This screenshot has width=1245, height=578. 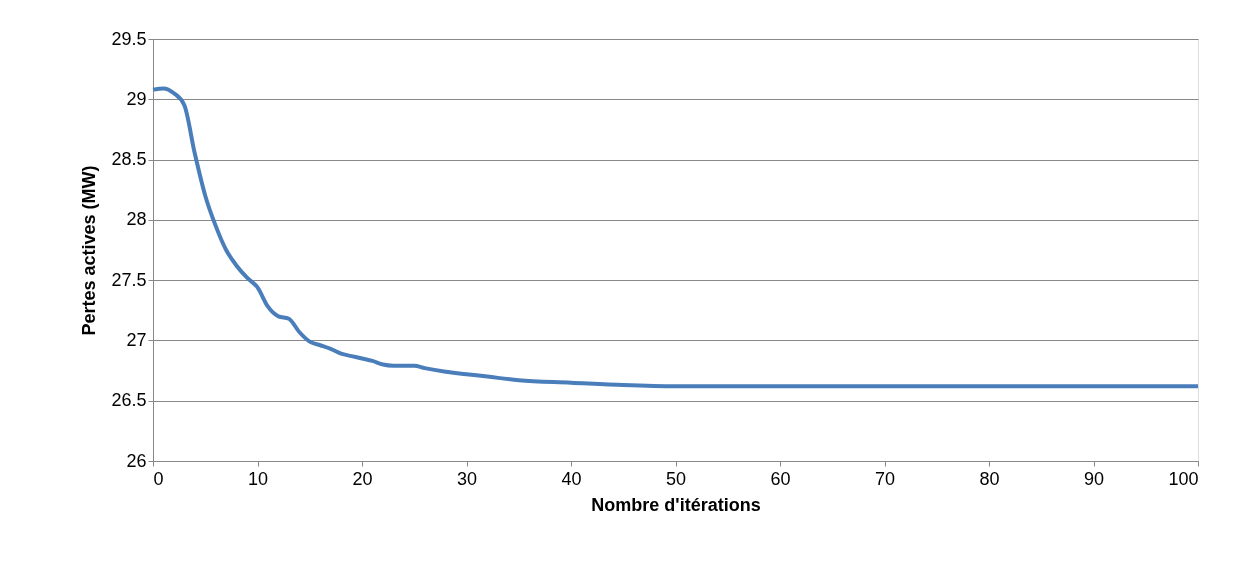 I want to click on x-tick-label: 80, so click(x=989, y=478).